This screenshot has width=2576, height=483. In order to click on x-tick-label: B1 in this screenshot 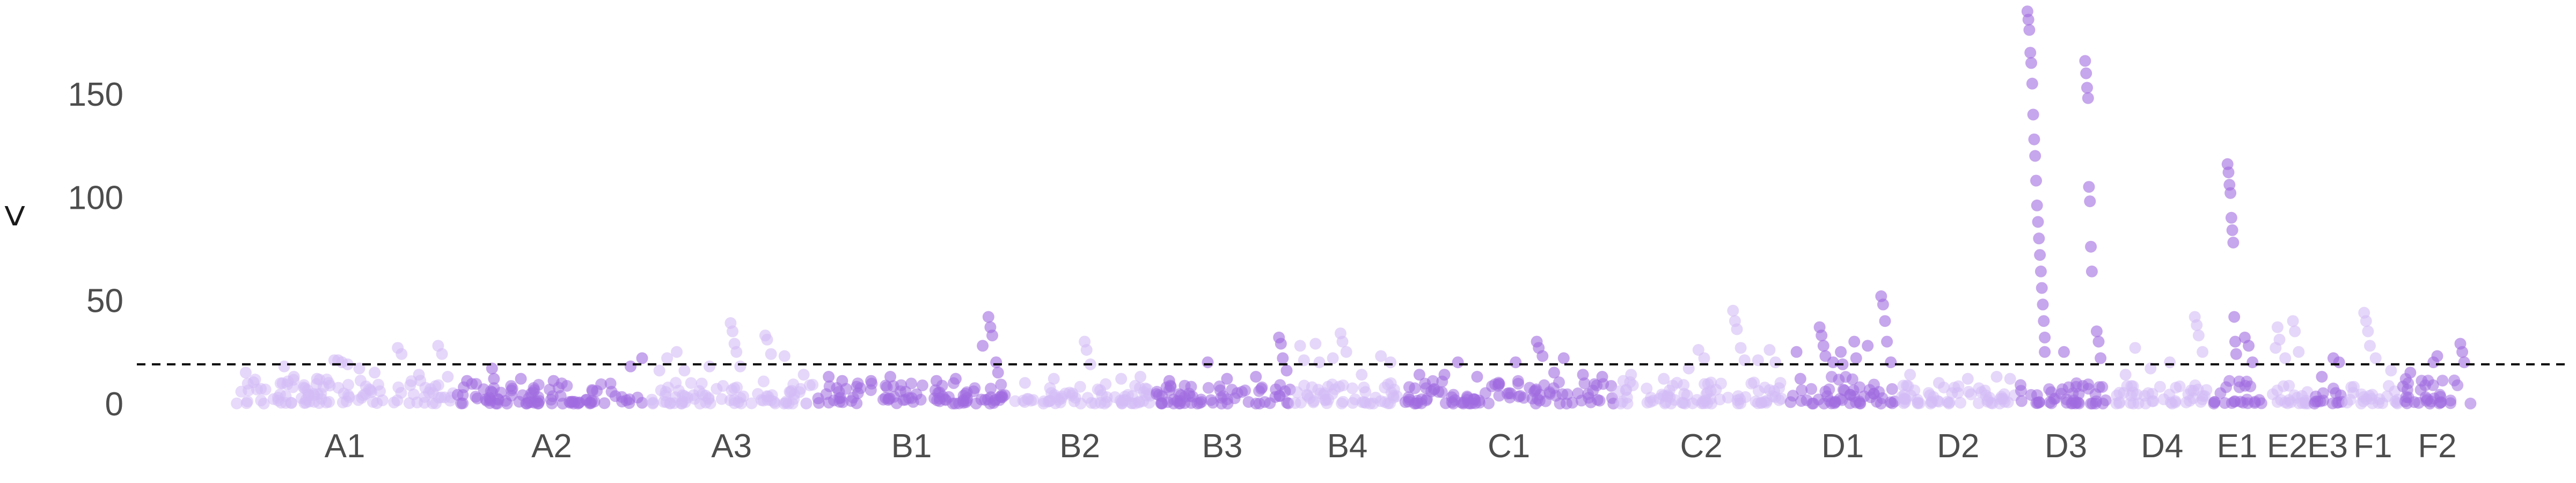, I will do `click(911, 446)`.